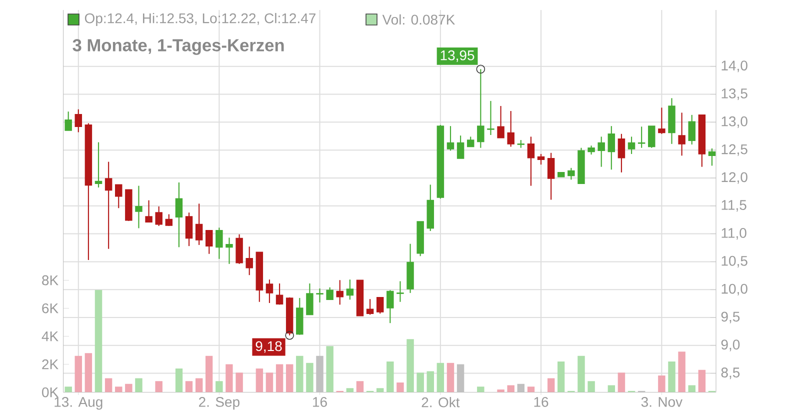 The width and height of the screenshot is (800, 420). I want to click on y-tick-label: 9,0, so click(730, 346).